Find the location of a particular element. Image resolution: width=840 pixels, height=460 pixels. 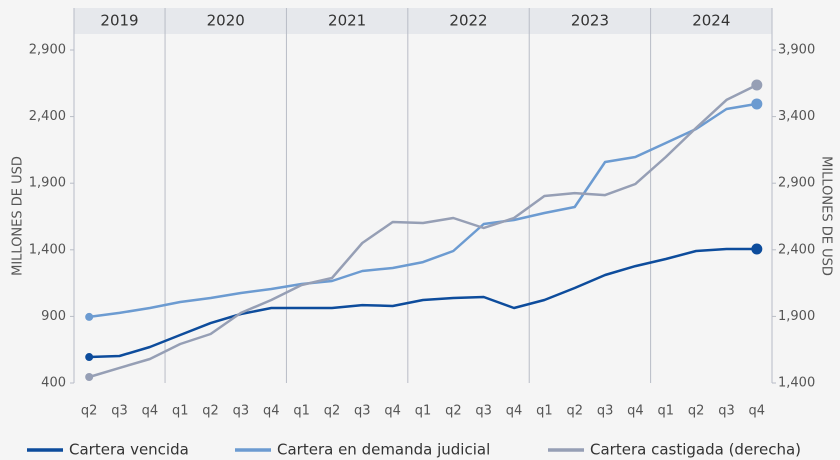

y2-tick-label: 1,400 is located at coordinates (796, 383).